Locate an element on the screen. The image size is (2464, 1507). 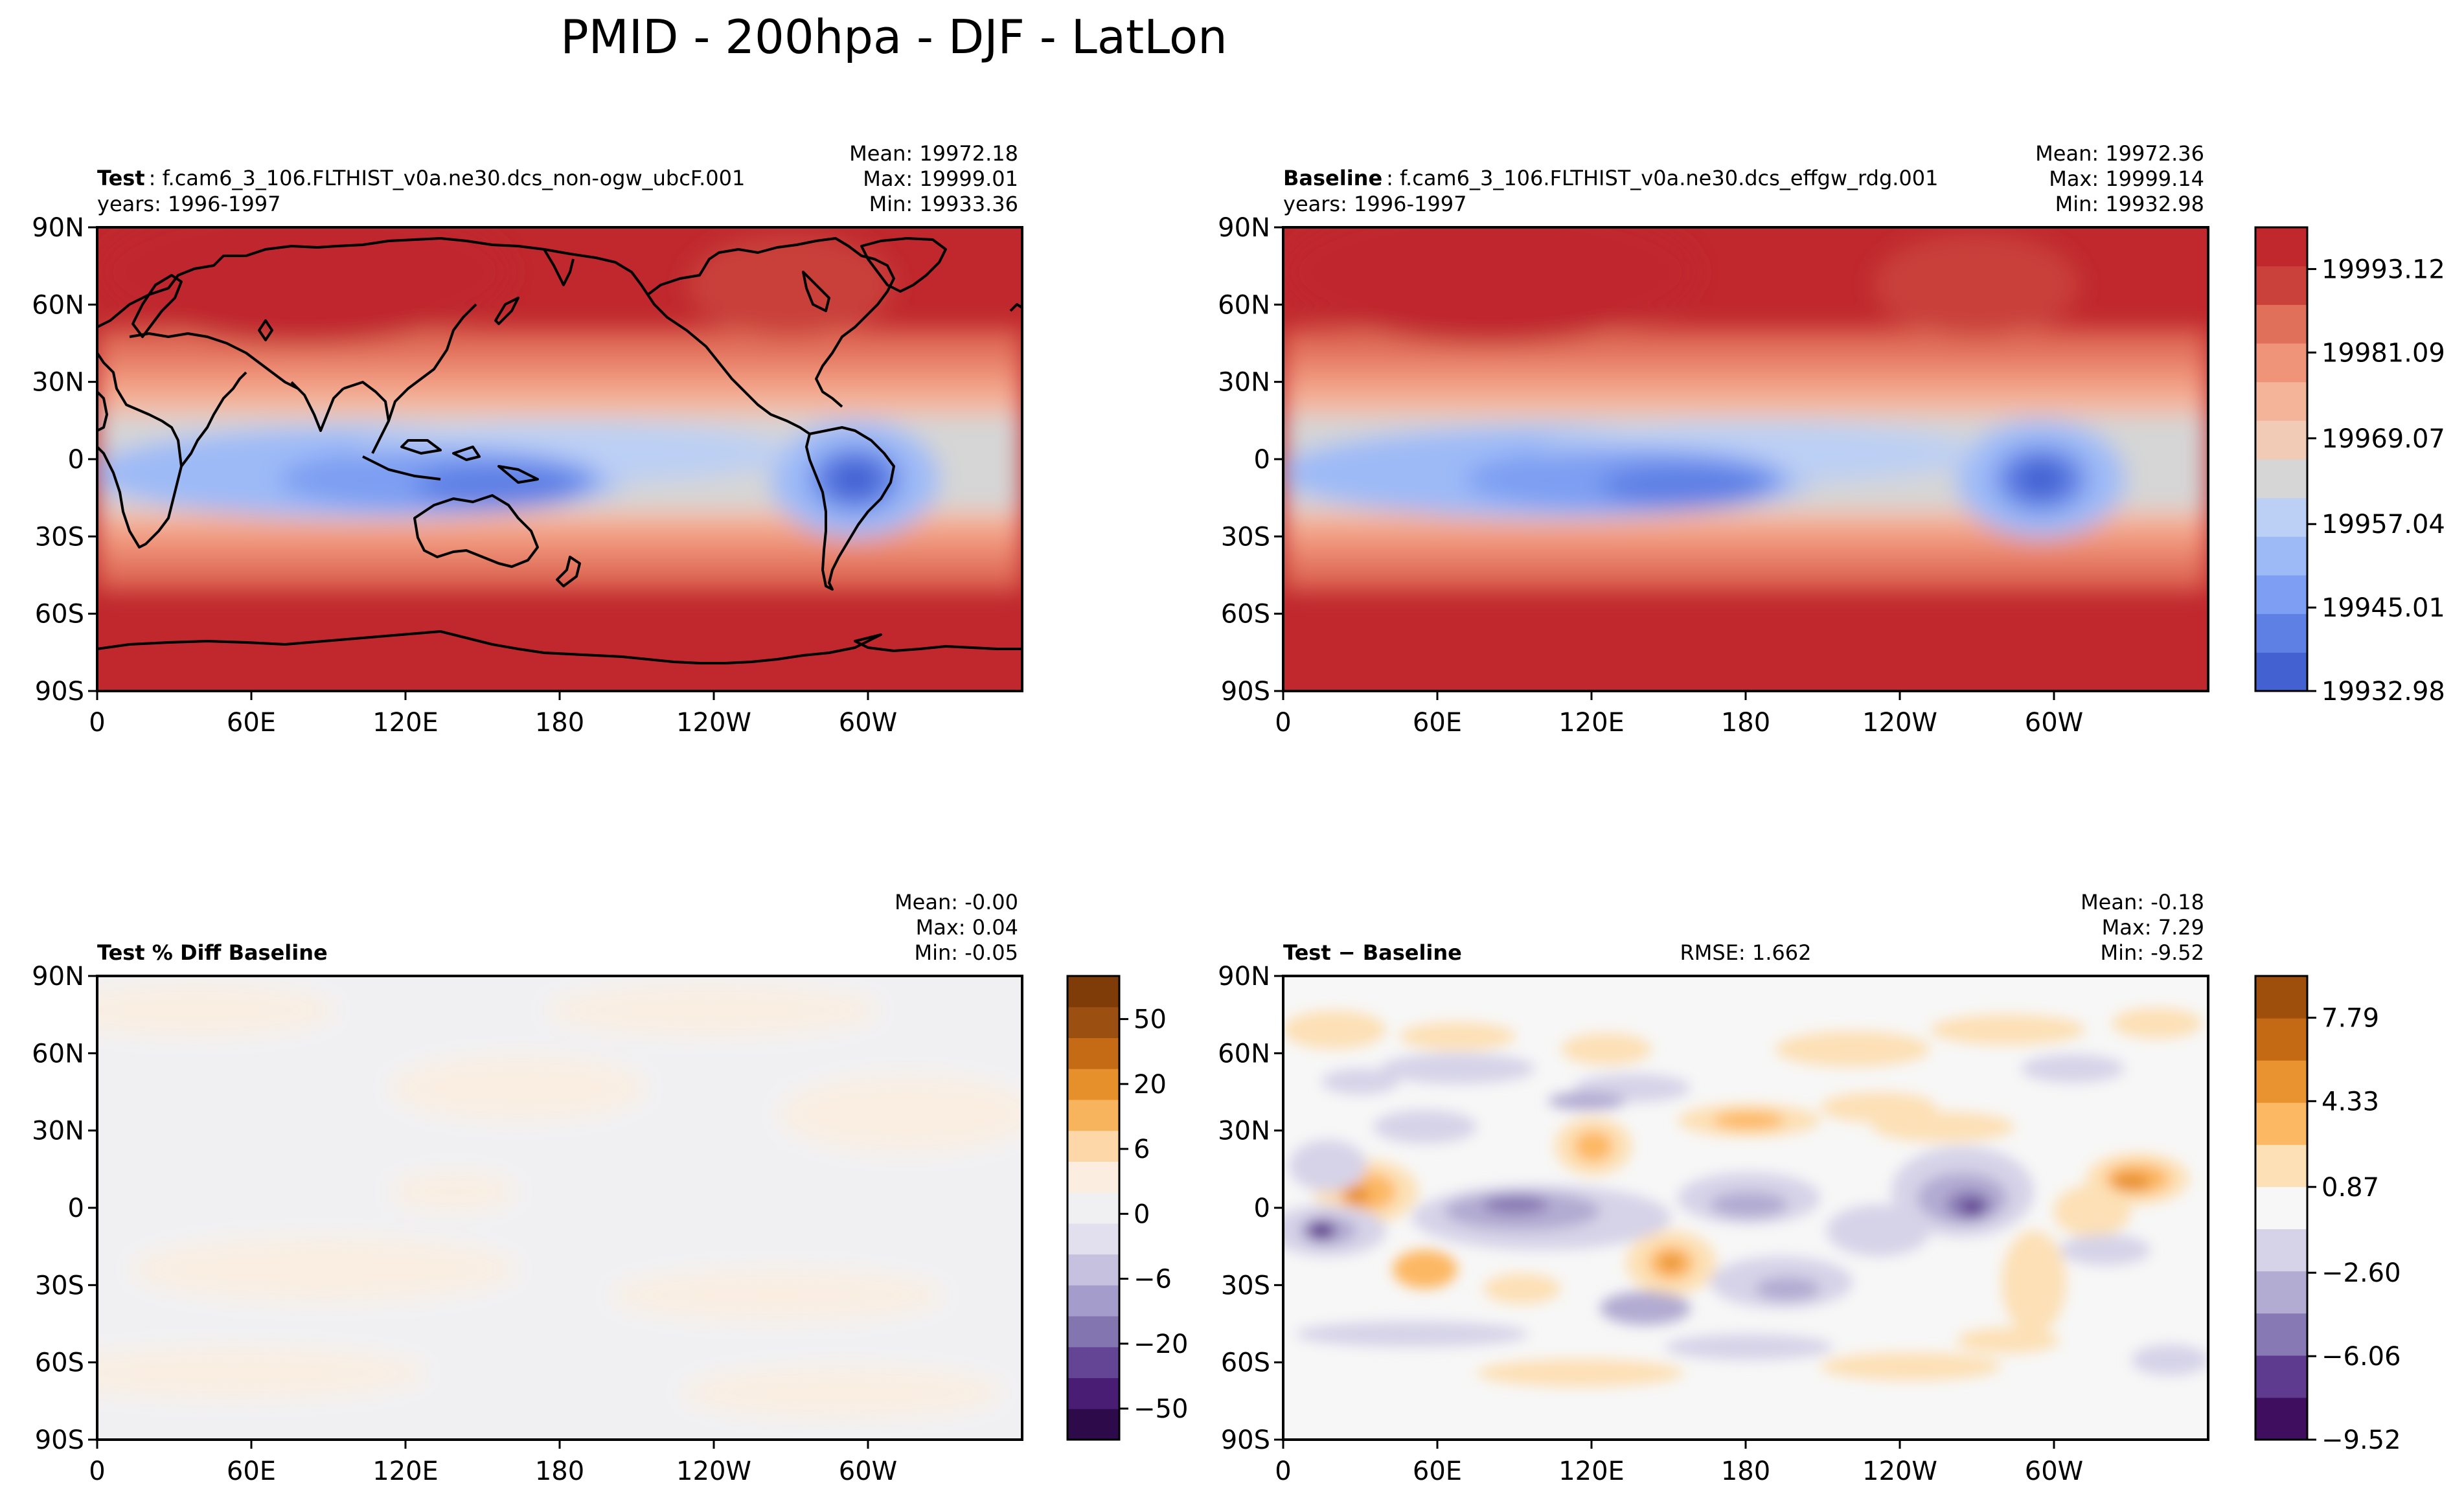
stat-mean: Mean: -0.18 is located at coordinates (2142, 902).